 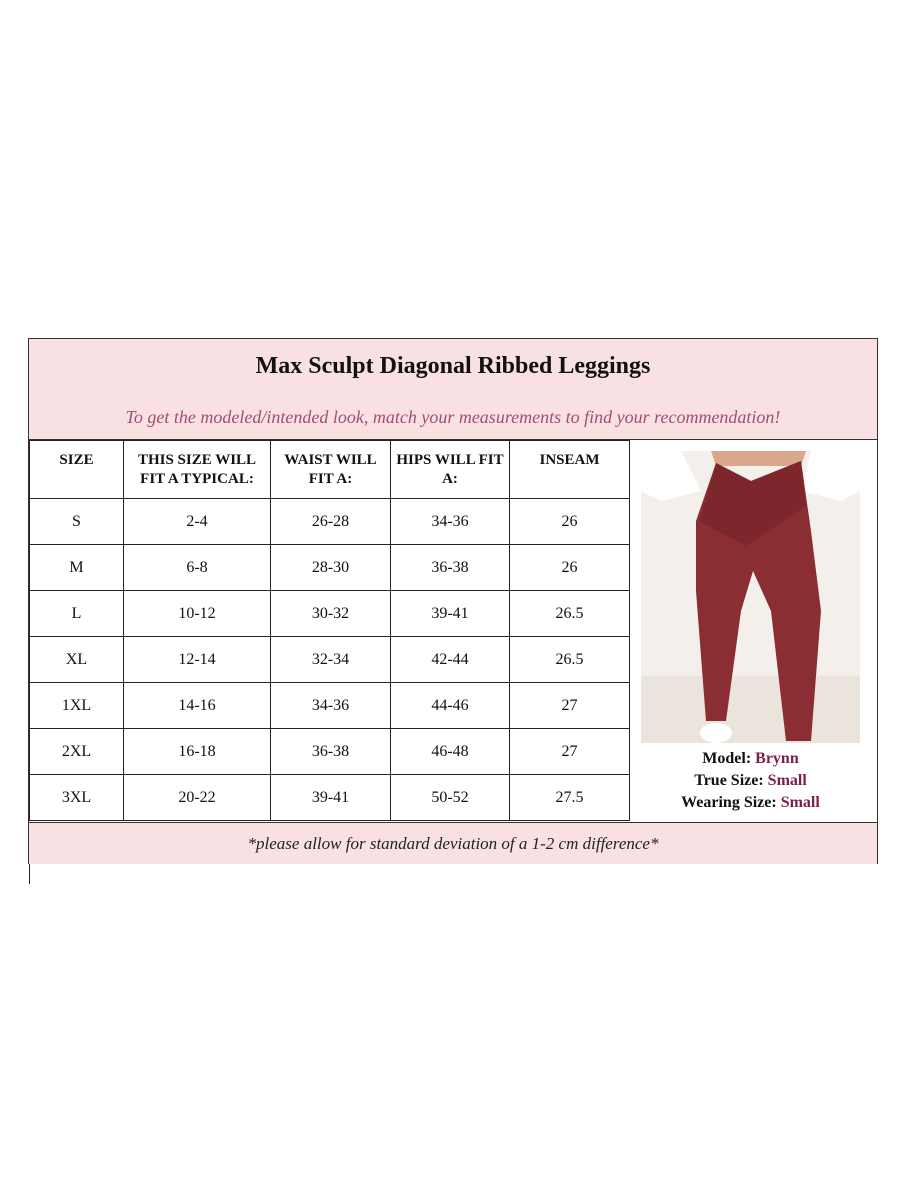 What do you see at coordinates (197, 469) in the screenshot?
I see `column-header: THIS SIZE WILL FIT A TYPICAL:` at bounding box center [197, 469].